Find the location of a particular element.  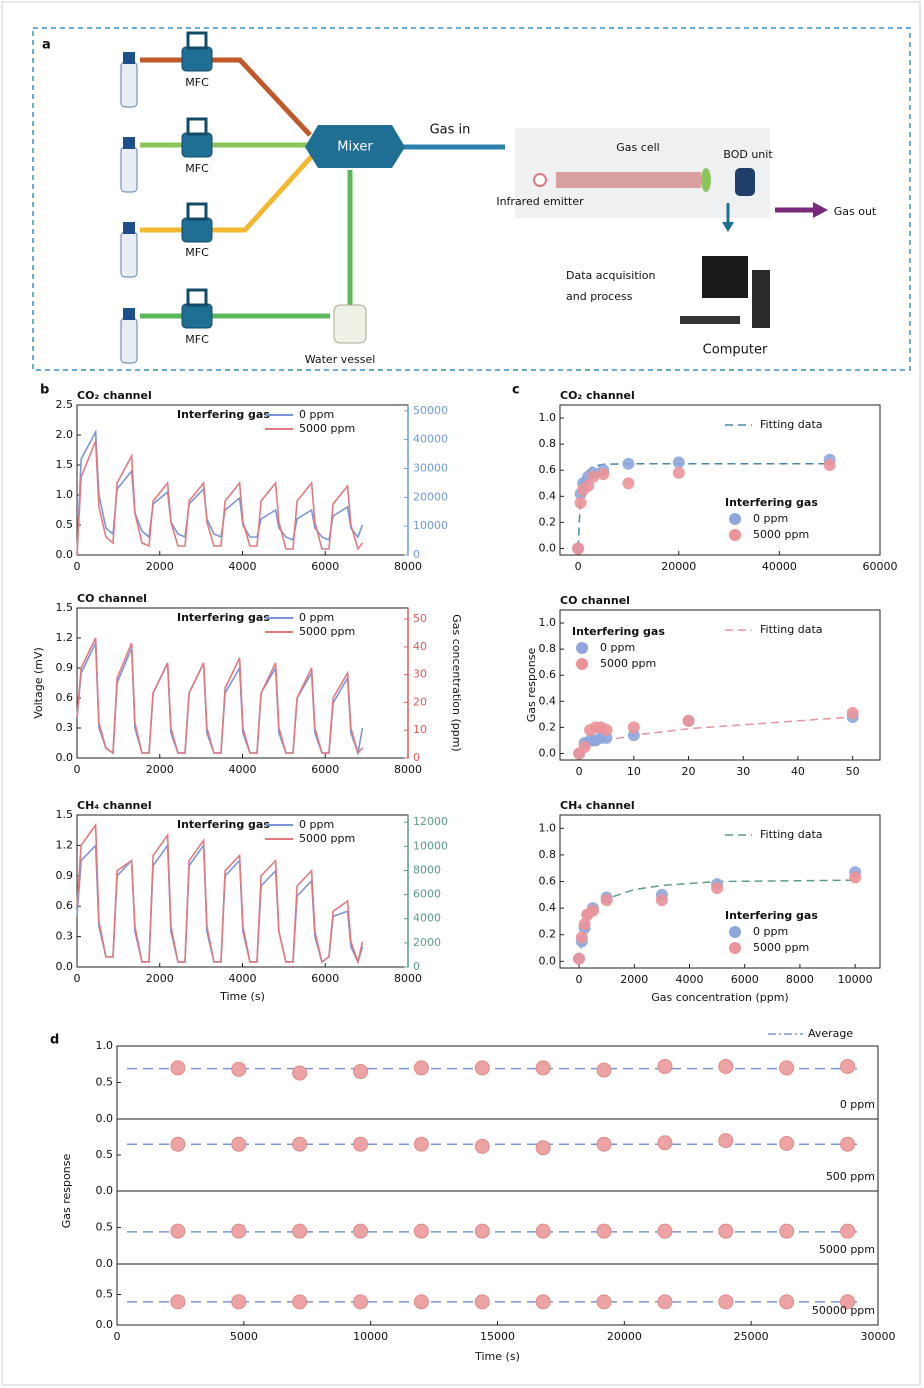

y2-tick-label: 20 is located at coordinates (420, 701).